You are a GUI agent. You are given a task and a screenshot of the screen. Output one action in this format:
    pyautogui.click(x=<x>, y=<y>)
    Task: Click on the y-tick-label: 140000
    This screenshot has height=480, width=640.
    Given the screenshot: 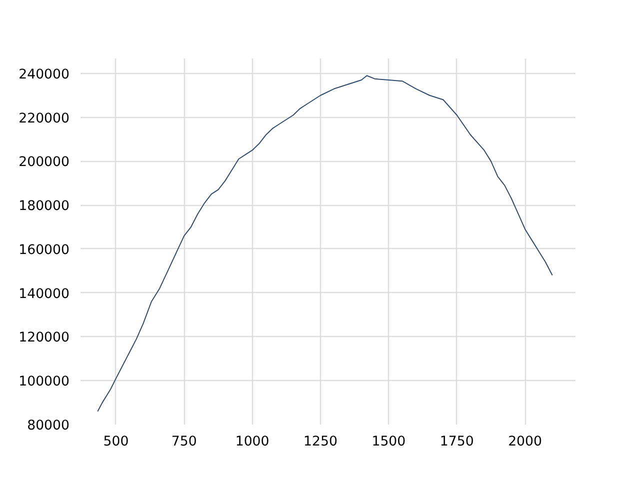 What is the action you would take?
    pyautogui.click(x=44, y=294)
    